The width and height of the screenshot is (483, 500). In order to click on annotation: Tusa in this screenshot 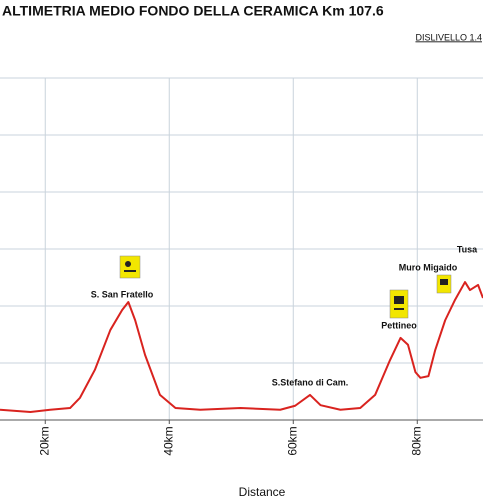, I will do `click(467, 249)`.